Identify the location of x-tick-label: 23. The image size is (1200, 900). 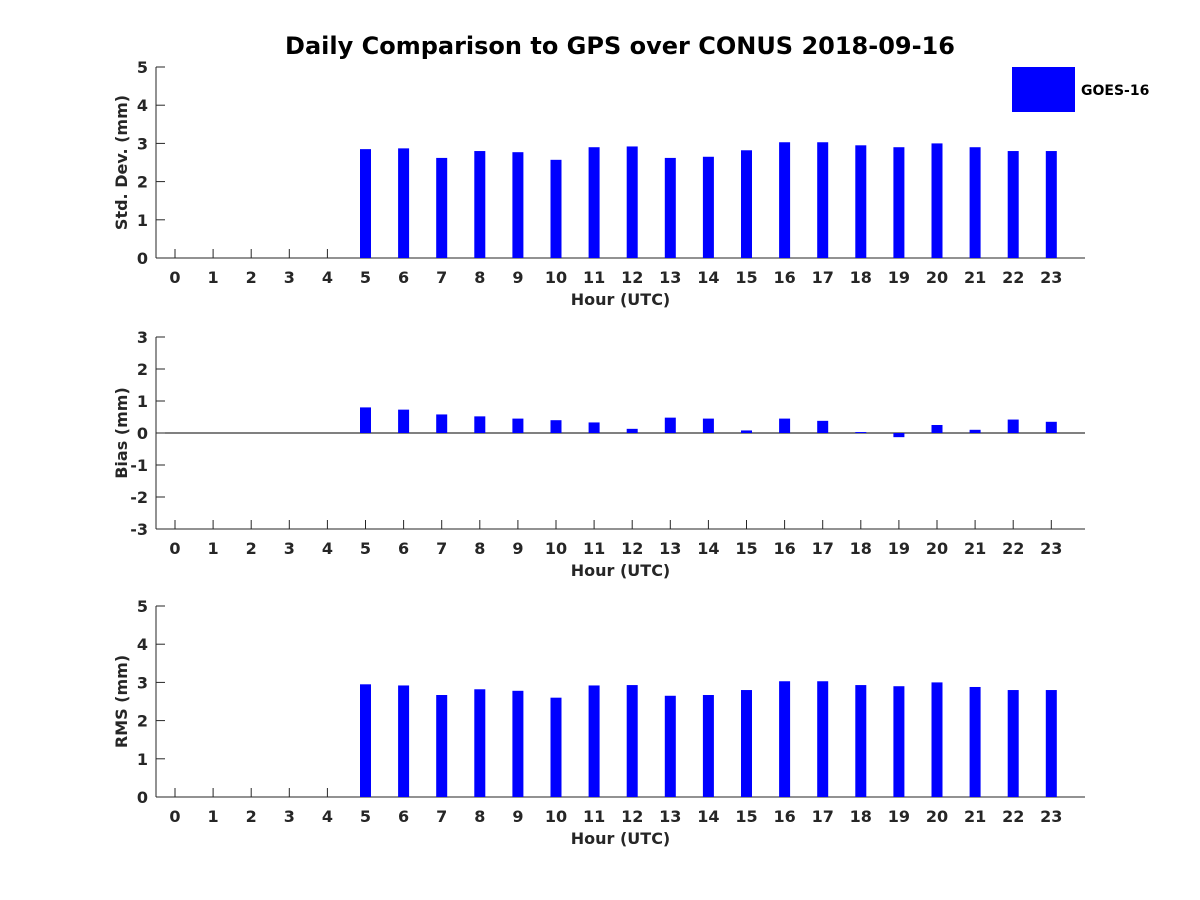
(1051, 548).